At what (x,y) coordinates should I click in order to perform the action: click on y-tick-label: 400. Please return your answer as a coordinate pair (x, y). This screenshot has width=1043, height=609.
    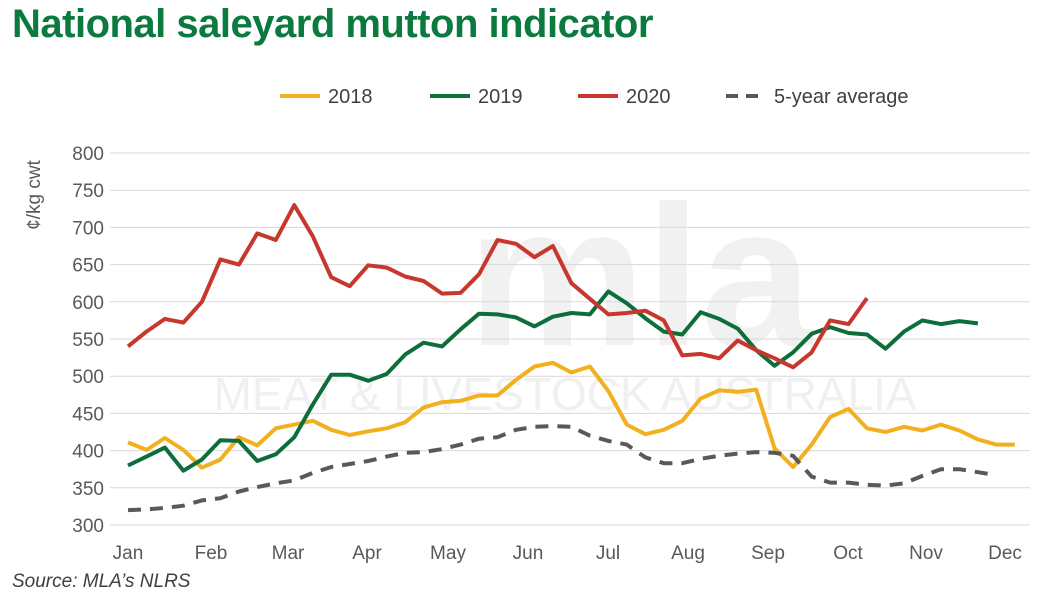
    Looking at the image, I should click on (88, 452).